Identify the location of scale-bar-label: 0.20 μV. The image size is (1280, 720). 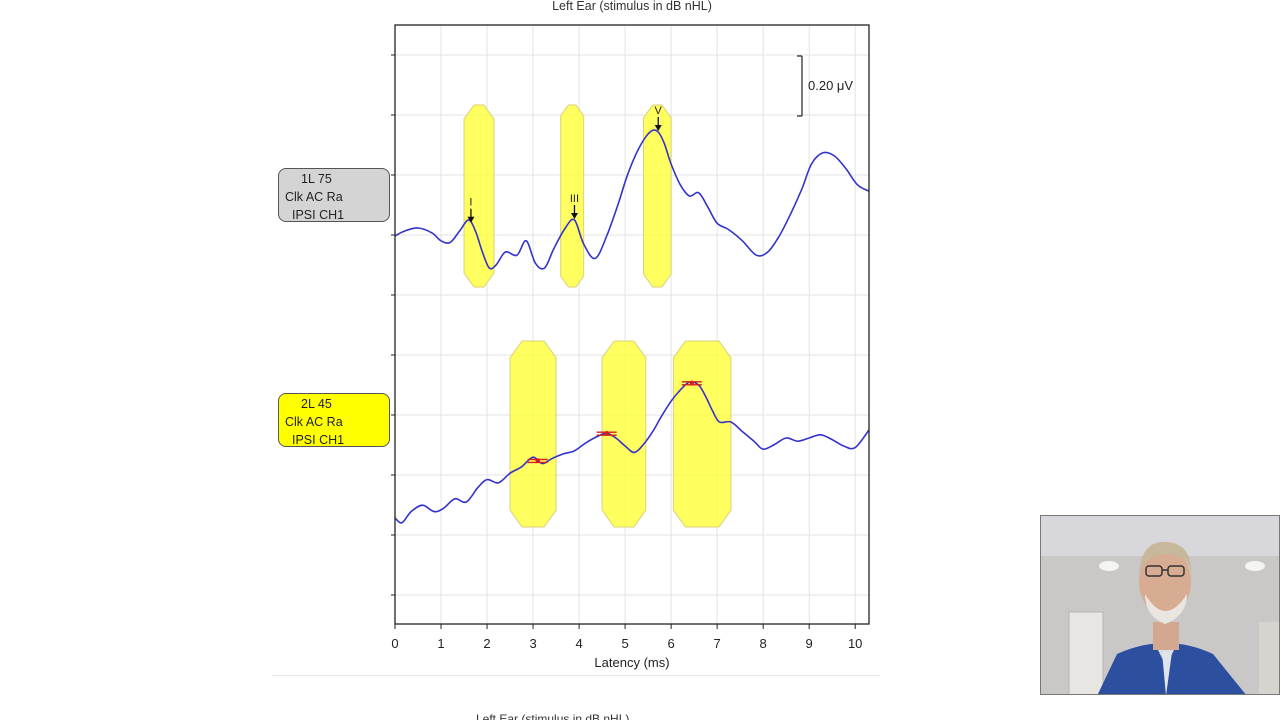
(830, 85).